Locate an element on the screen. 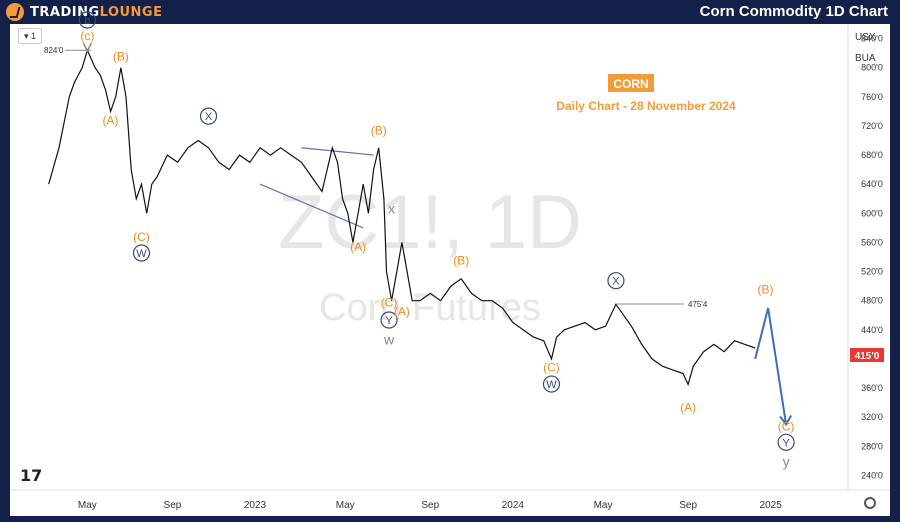 Image resolution: width=900 pixels, height=522 pixels. chart-title: CORN is located at coordinates (630, 84).